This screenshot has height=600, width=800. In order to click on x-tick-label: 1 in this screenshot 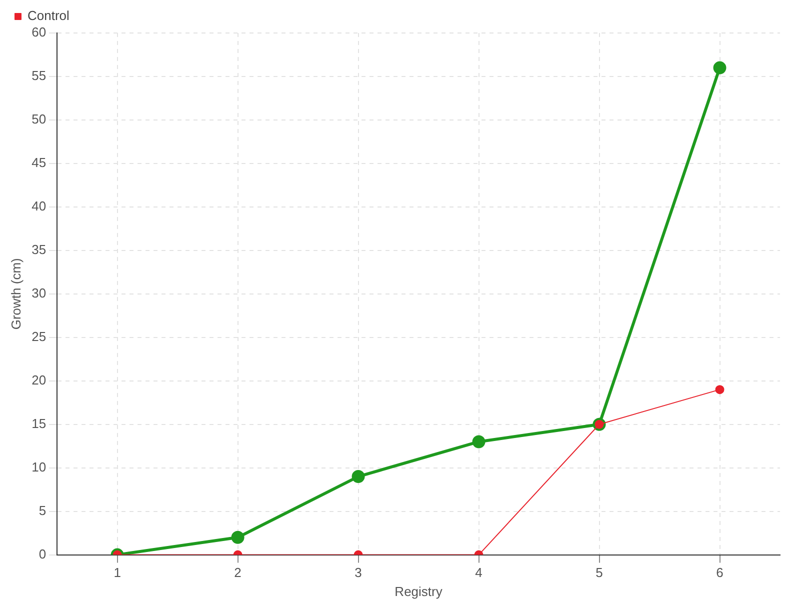, I will do `click(117, 572)`.